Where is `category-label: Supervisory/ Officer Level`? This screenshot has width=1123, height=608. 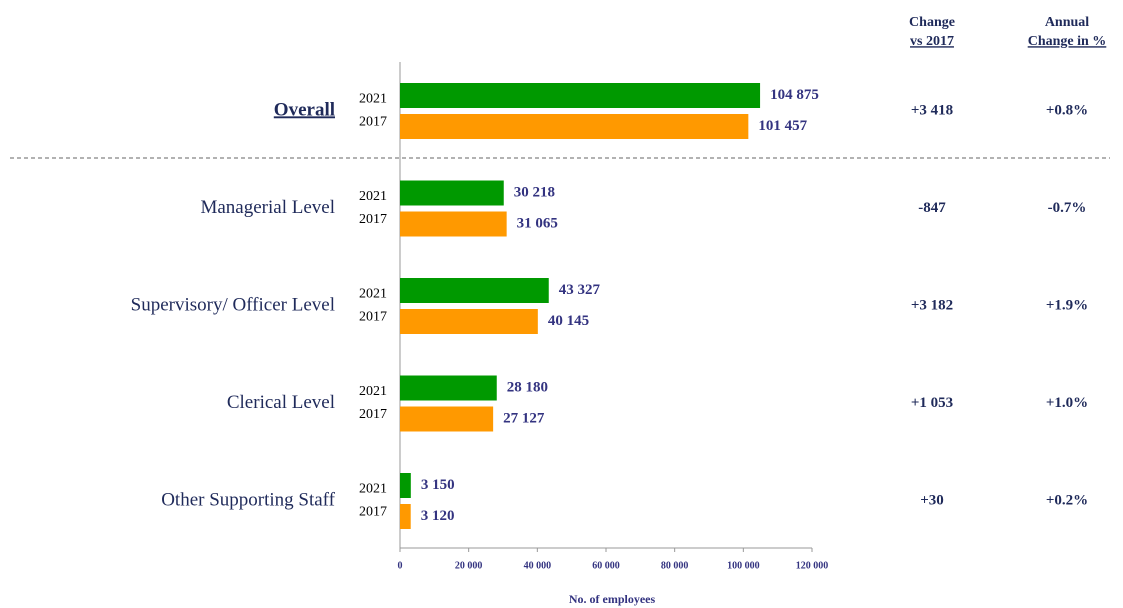 category-label: Supervisory/ Officer Level is located at coordinates (233, 304).